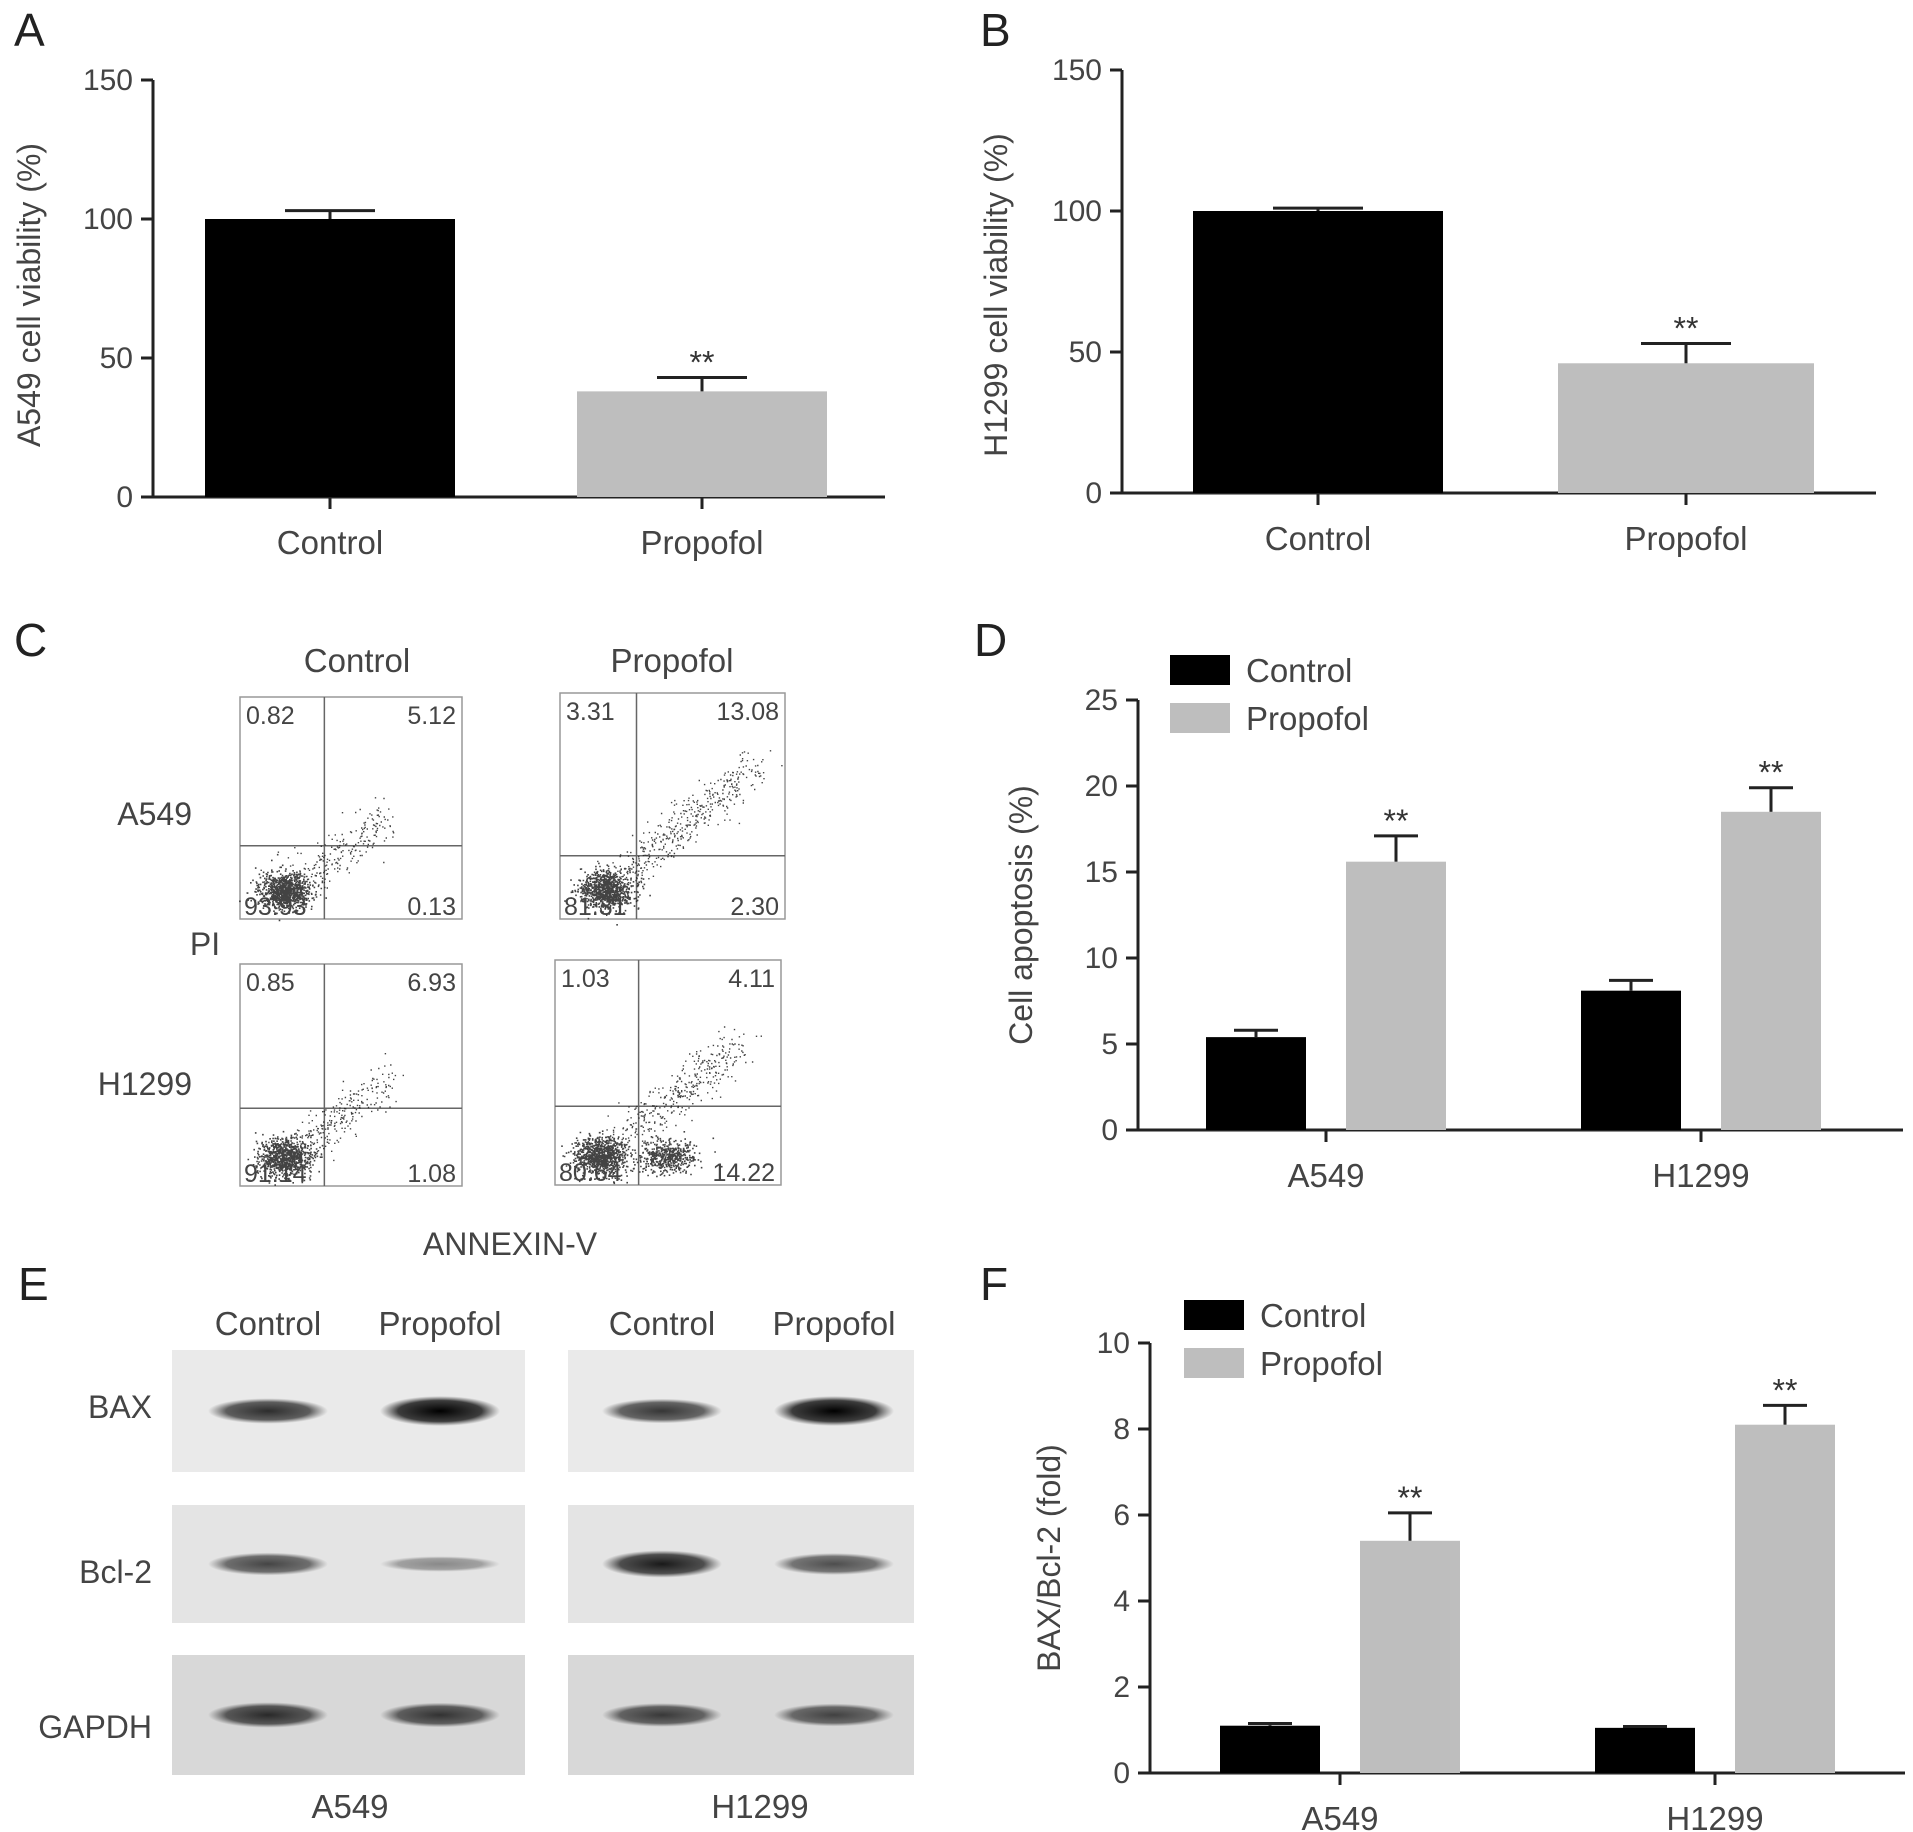  What do you see at coordinates (590, 1173) in the screenshot?
I see `quadrant-value-lower-left: 80.64` at bounding box center [590, 1173].